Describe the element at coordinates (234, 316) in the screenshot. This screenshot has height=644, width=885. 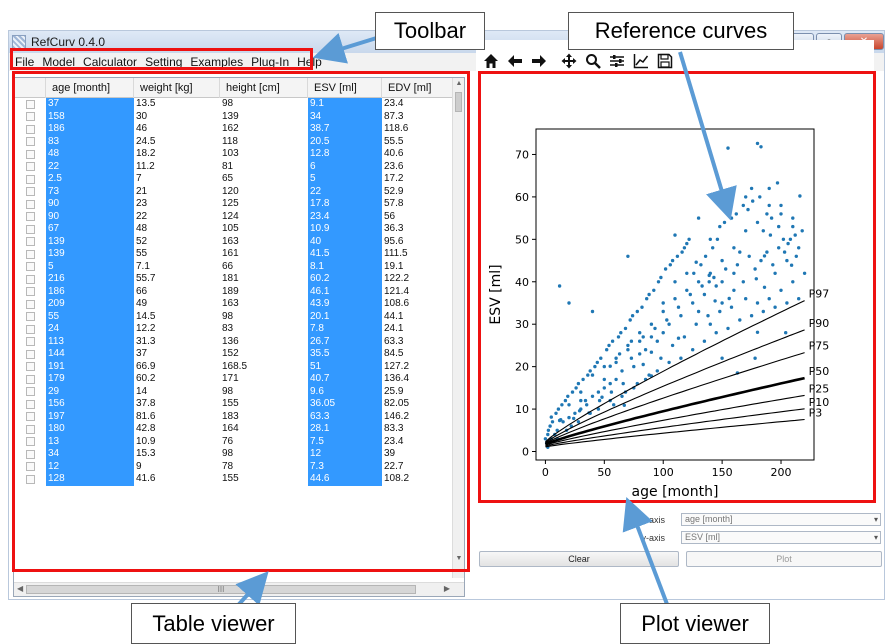
I see `table-row: 55 14.5 98 20.1 44.1` at that location.